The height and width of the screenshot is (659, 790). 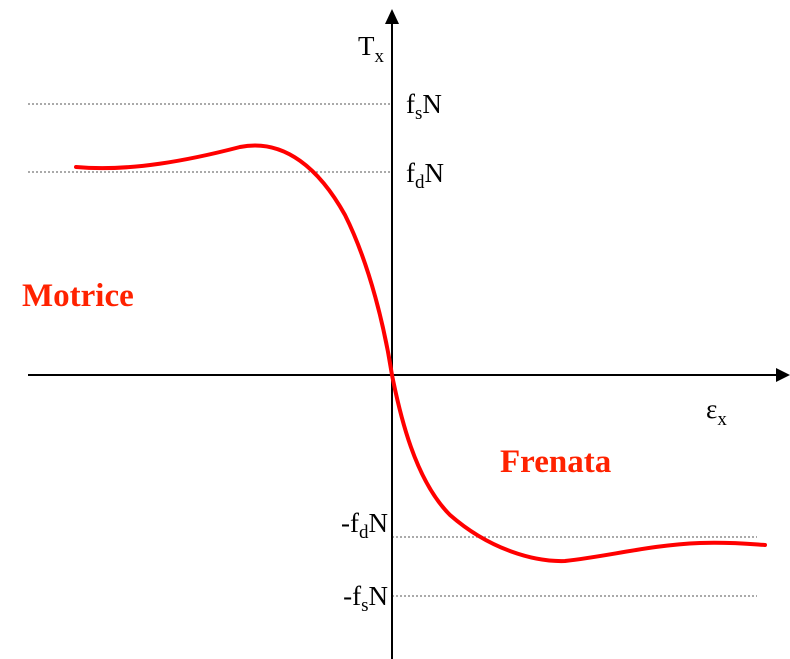 What do you see at coordinates (555, 462) in the screenshot?
I see `region-label-frenata: Frenata` at bounding box center [555, 462].